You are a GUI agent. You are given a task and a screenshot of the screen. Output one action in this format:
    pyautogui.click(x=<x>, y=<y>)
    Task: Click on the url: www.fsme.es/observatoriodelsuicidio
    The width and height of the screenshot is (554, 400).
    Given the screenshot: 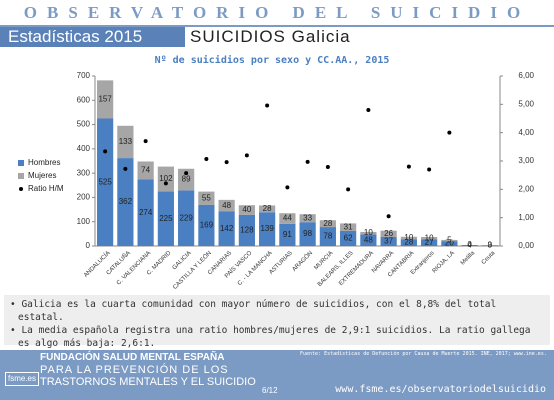 What is the action you would take?
    pyautogui.click(x=440, y=389)
    